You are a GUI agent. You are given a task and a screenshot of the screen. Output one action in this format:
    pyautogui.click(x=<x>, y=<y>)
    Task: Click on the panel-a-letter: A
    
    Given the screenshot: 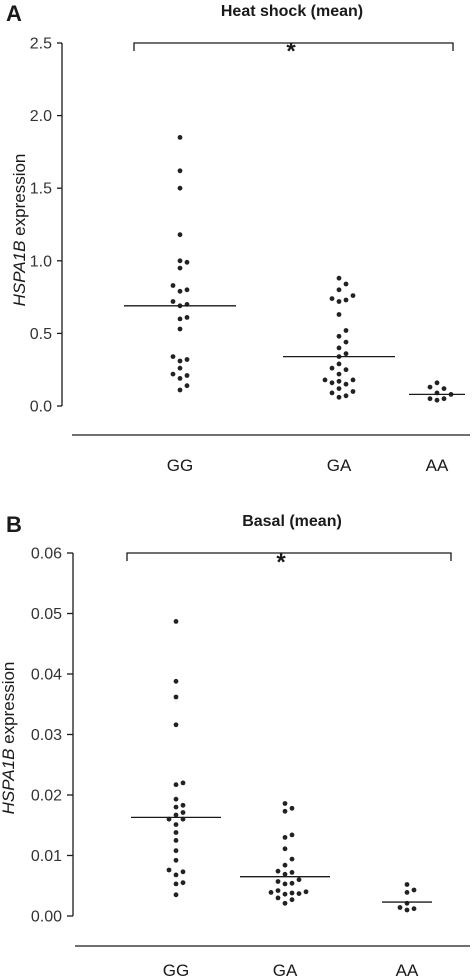 What is the action you would take?
    pyautogui.click(x=14, y=13)
    